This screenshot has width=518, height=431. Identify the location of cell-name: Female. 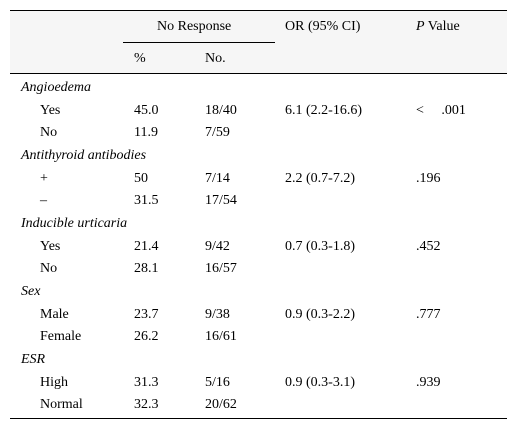
(61, 337).